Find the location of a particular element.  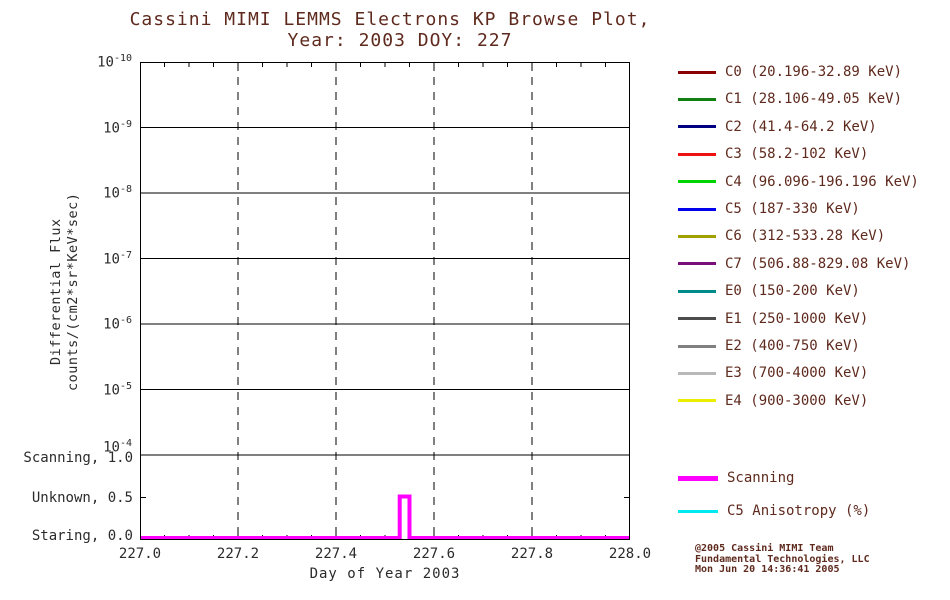

y-tick-label: 10⁻⁸ is located at coordinates (117, 193).